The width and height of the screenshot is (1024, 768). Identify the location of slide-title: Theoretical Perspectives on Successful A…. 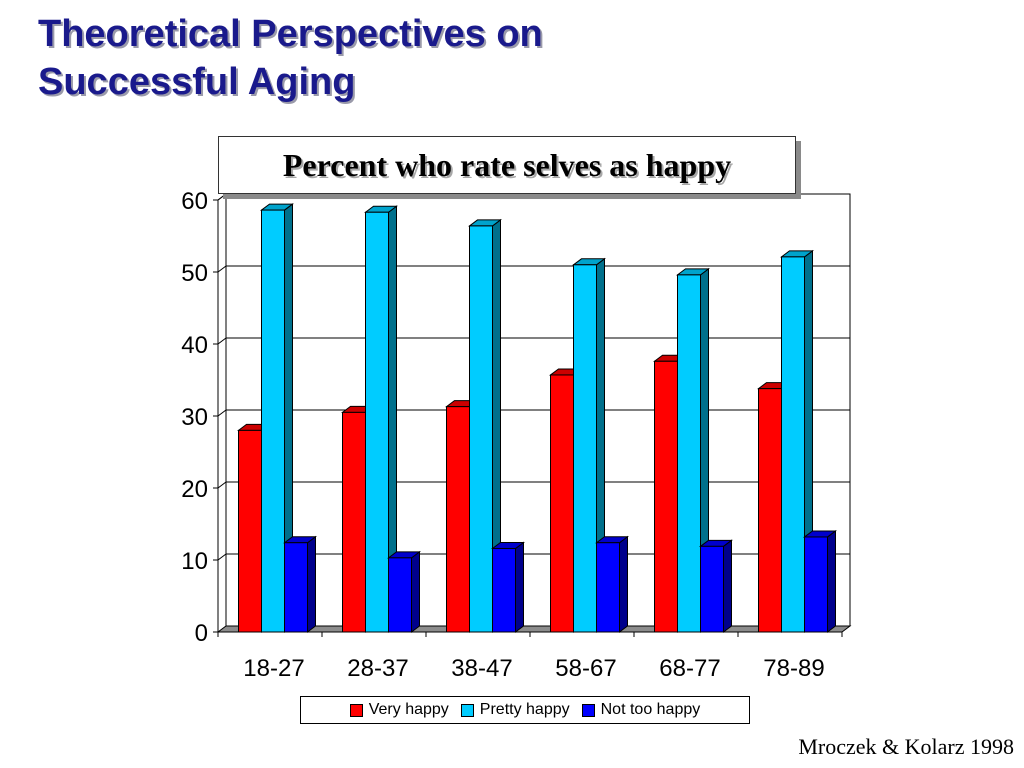
(290, 58).